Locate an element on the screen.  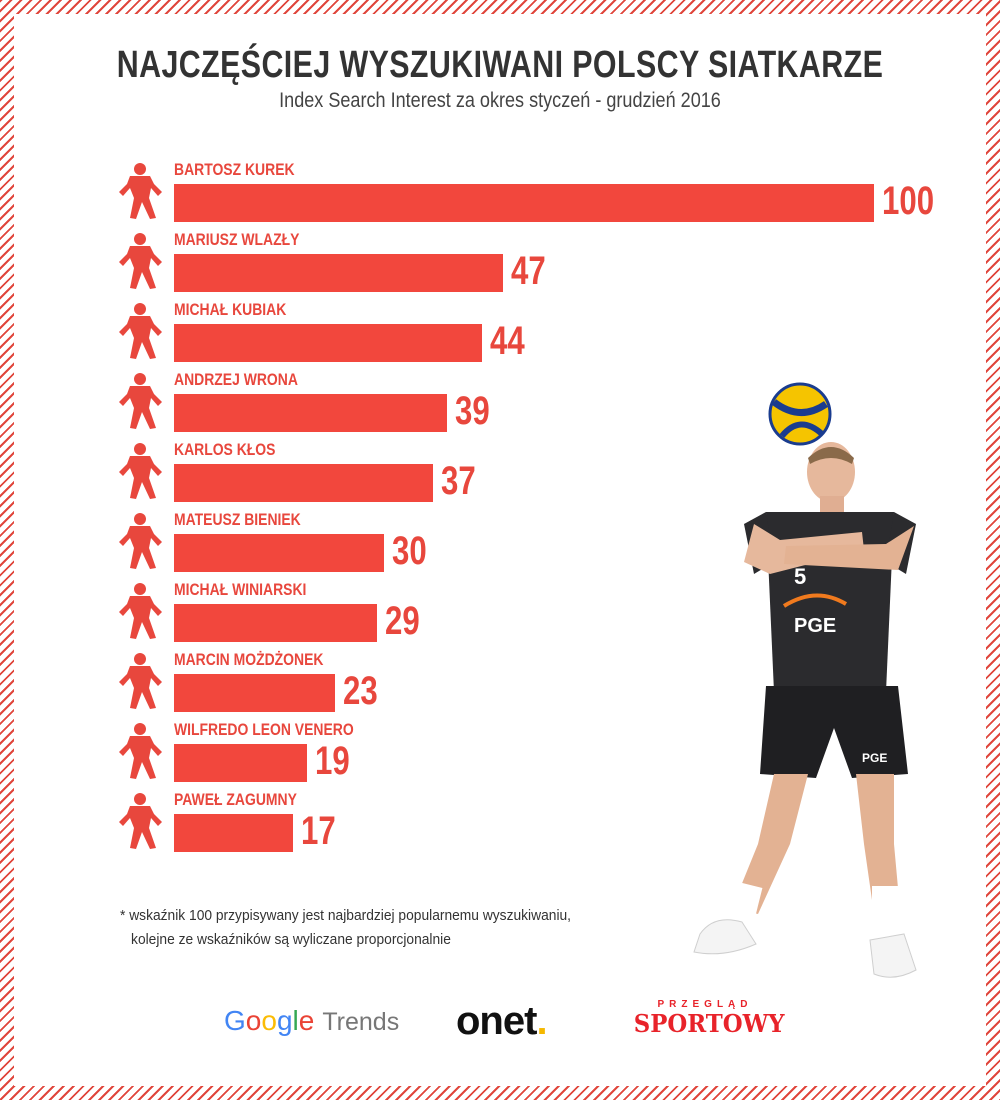
data-label: 44 is located at coordinates (507, 341).